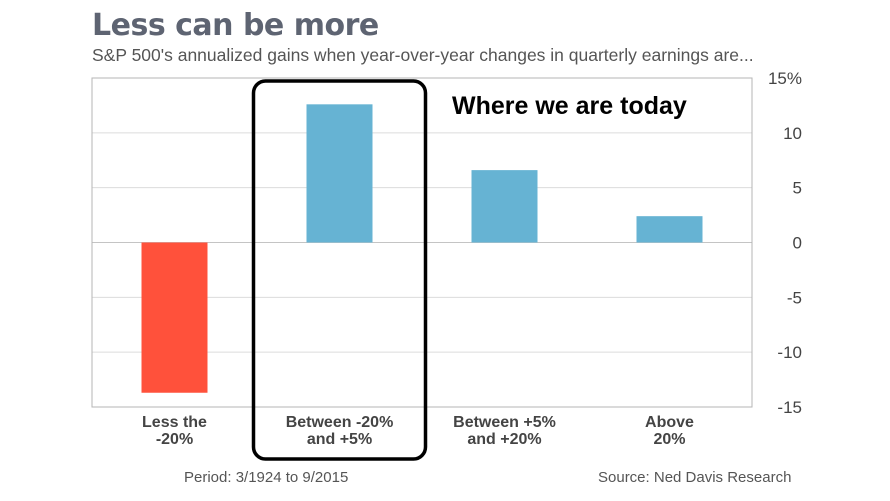 This screenshot has height=501, width=890. What do you see at coordinates (797, 188) in the screenshot?
I see `y-tick-label: 5` at bounding box center [797, 188].